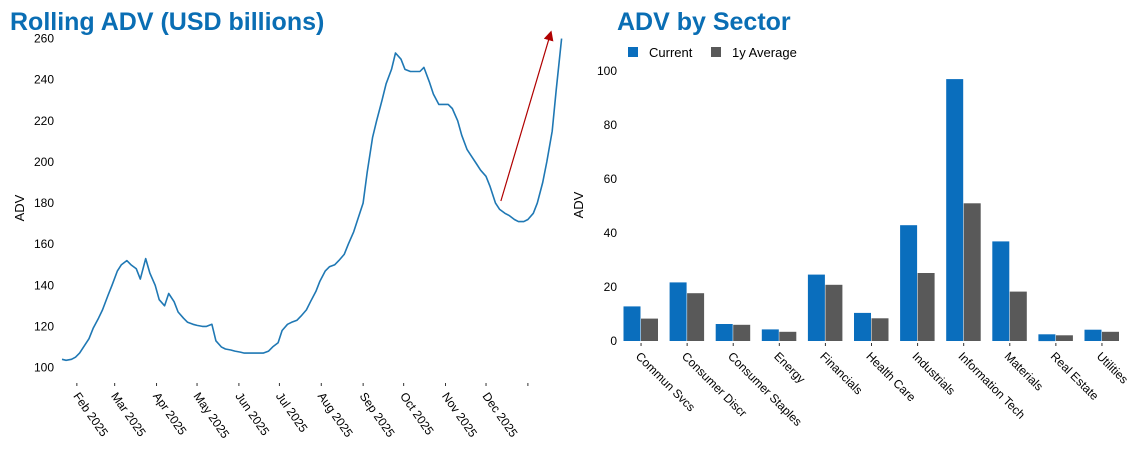  I want to click on line-x-tick-label: Feb 2025, so click(90, 415).